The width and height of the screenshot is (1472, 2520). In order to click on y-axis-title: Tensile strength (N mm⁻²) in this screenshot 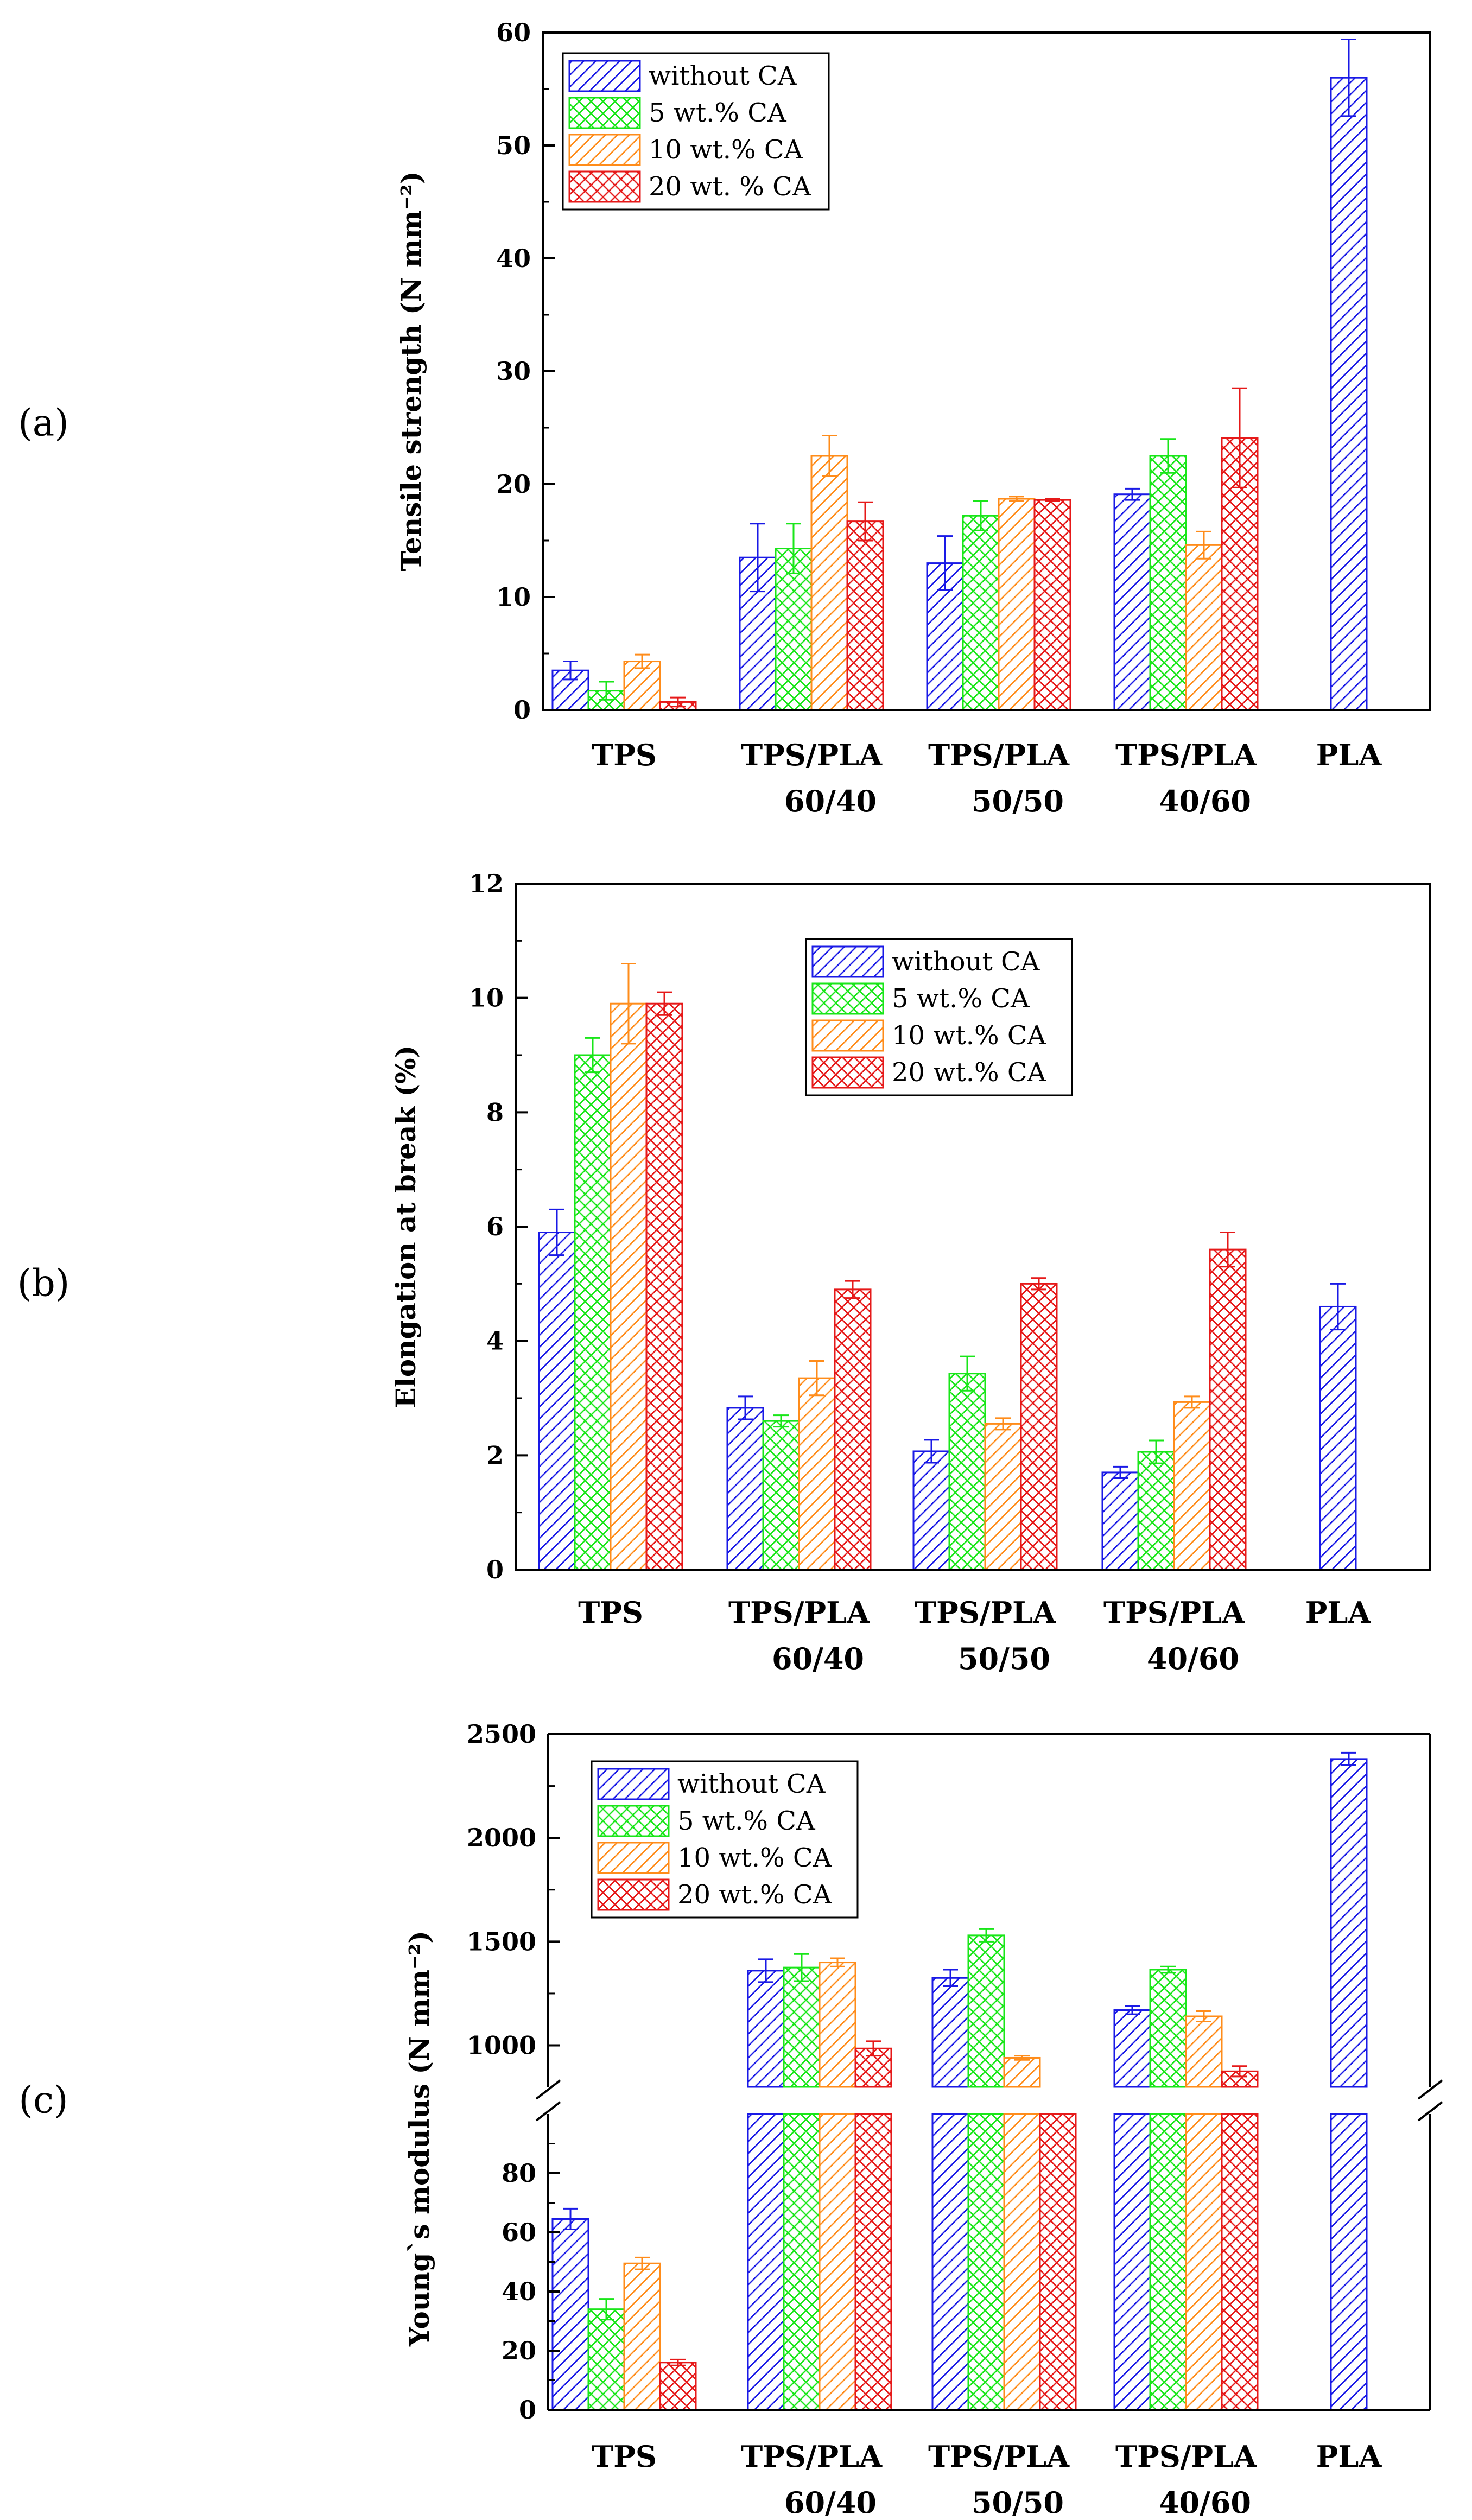, I will do `click(411, 371)`.